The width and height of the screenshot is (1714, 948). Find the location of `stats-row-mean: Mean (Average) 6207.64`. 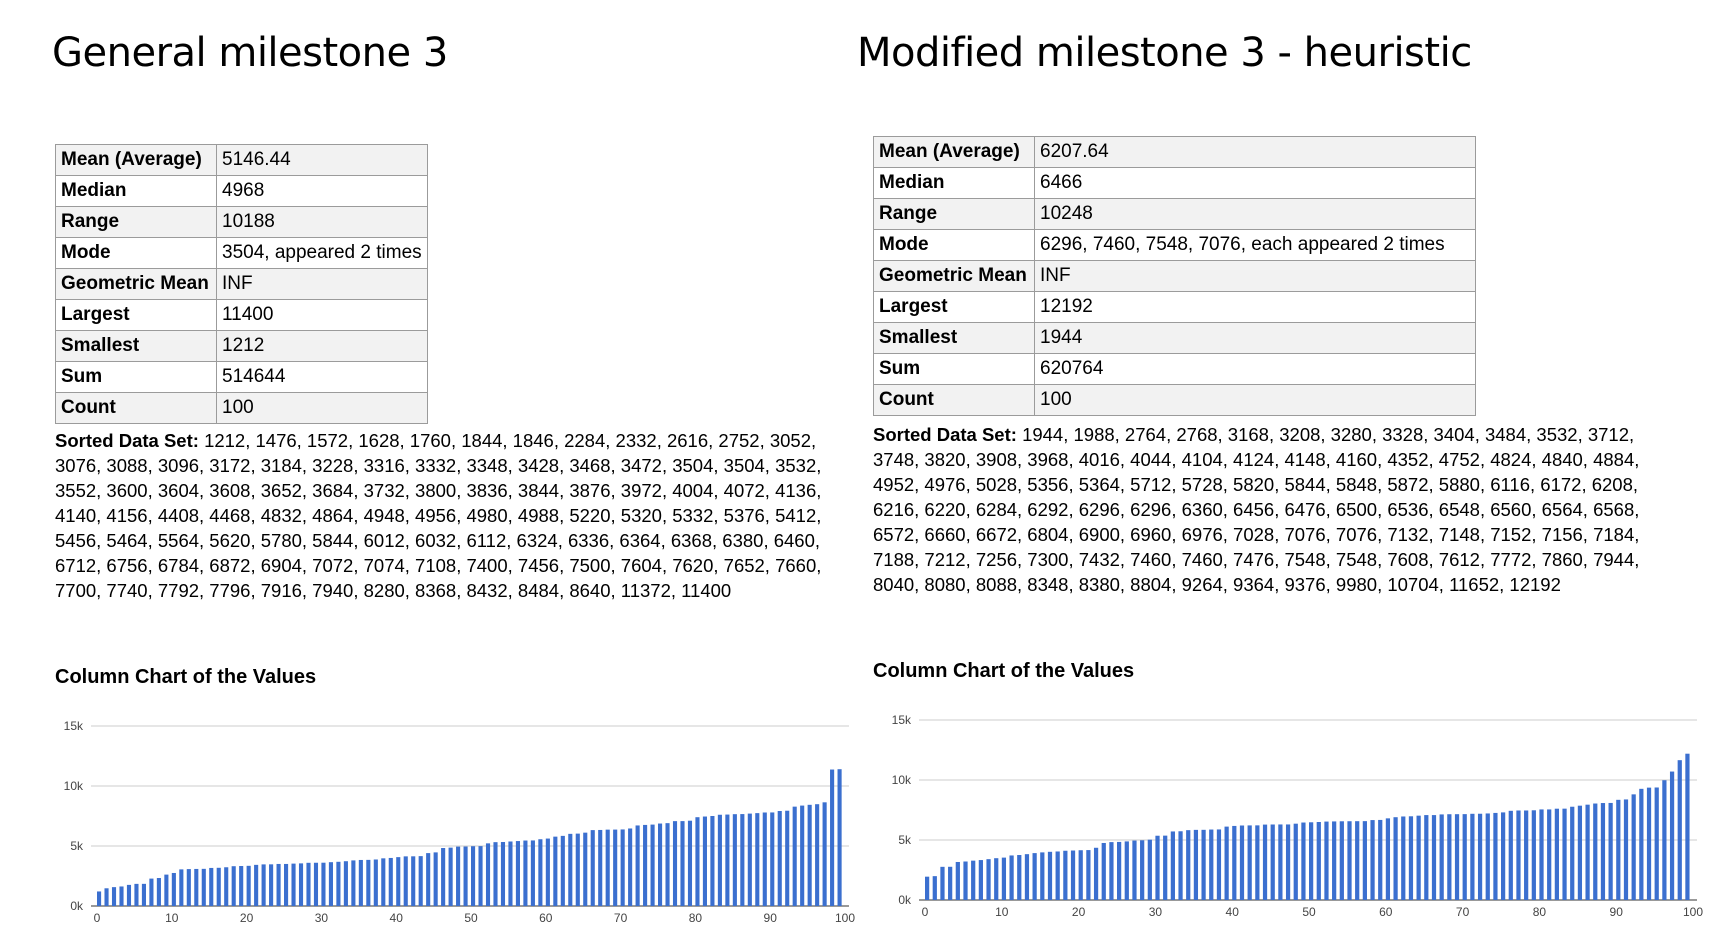

stats-row-mean: Mean (Average) 6207.64 is located at coordinates (1174, 152).